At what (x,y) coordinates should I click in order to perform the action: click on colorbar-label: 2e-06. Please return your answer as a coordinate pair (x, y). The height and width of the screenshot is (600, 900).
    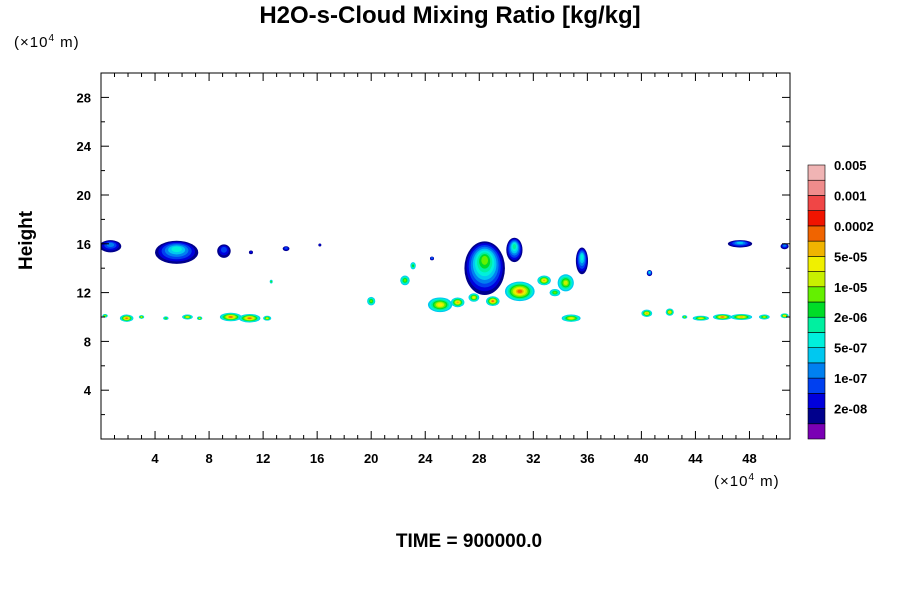
    Looking at the image, I should click on (850, 317).